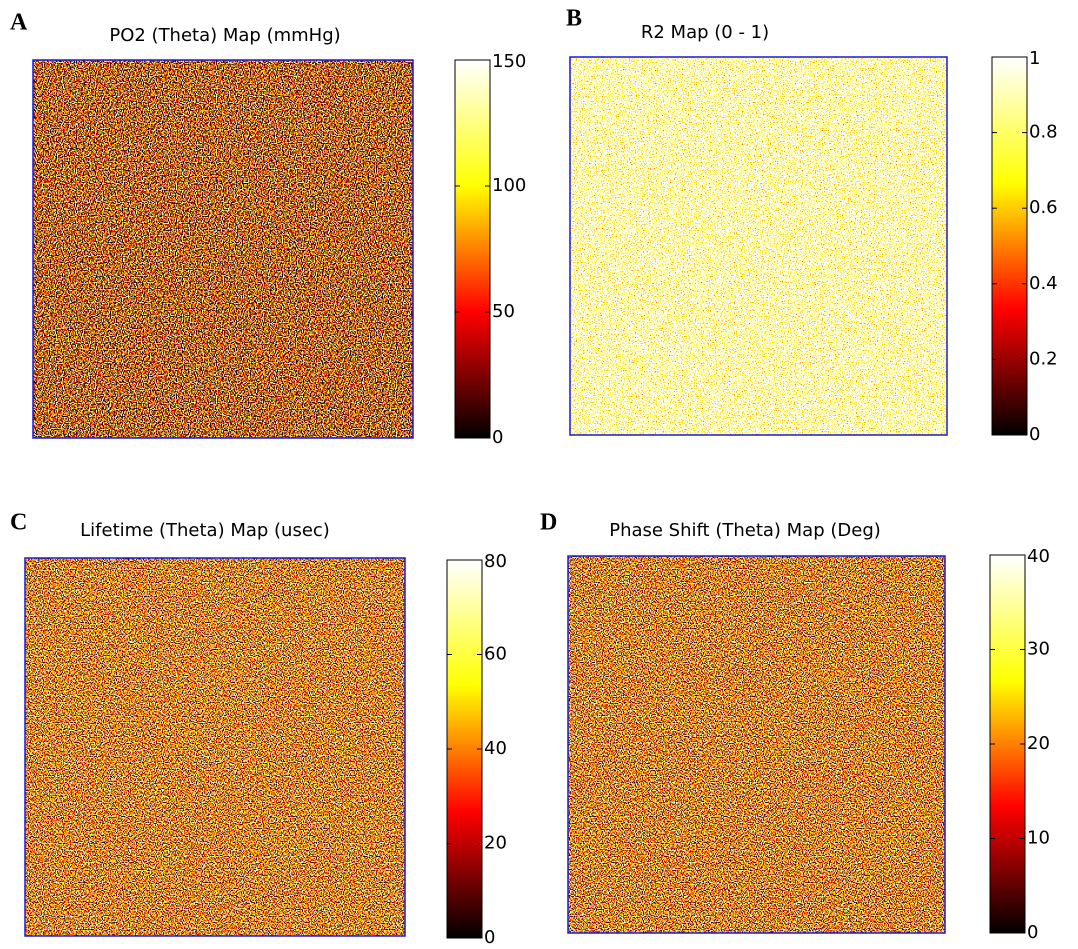 The image size is (1078, 949). What do you see at coordinates (705, 32) in the screenshot?
I see `panel-title: R2 Map (0 - 1)` at bounding box center [705, 32].